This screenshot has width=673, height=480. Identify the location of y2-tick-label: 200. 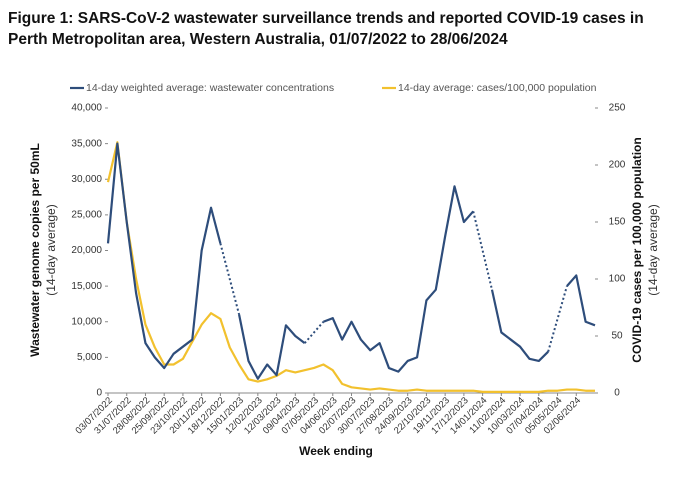
(617, 165).